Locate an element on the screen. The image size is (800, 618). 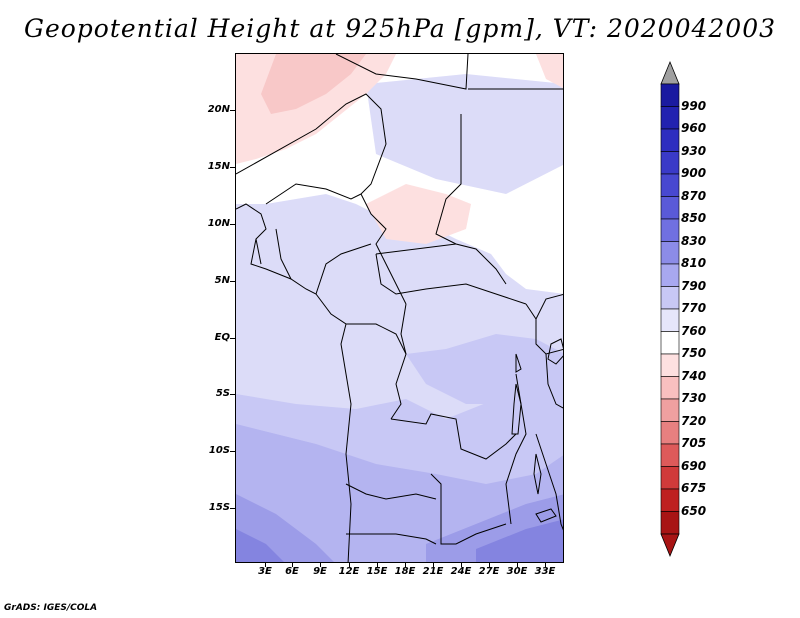
lake-kariba is located at coordinates (546, 515).